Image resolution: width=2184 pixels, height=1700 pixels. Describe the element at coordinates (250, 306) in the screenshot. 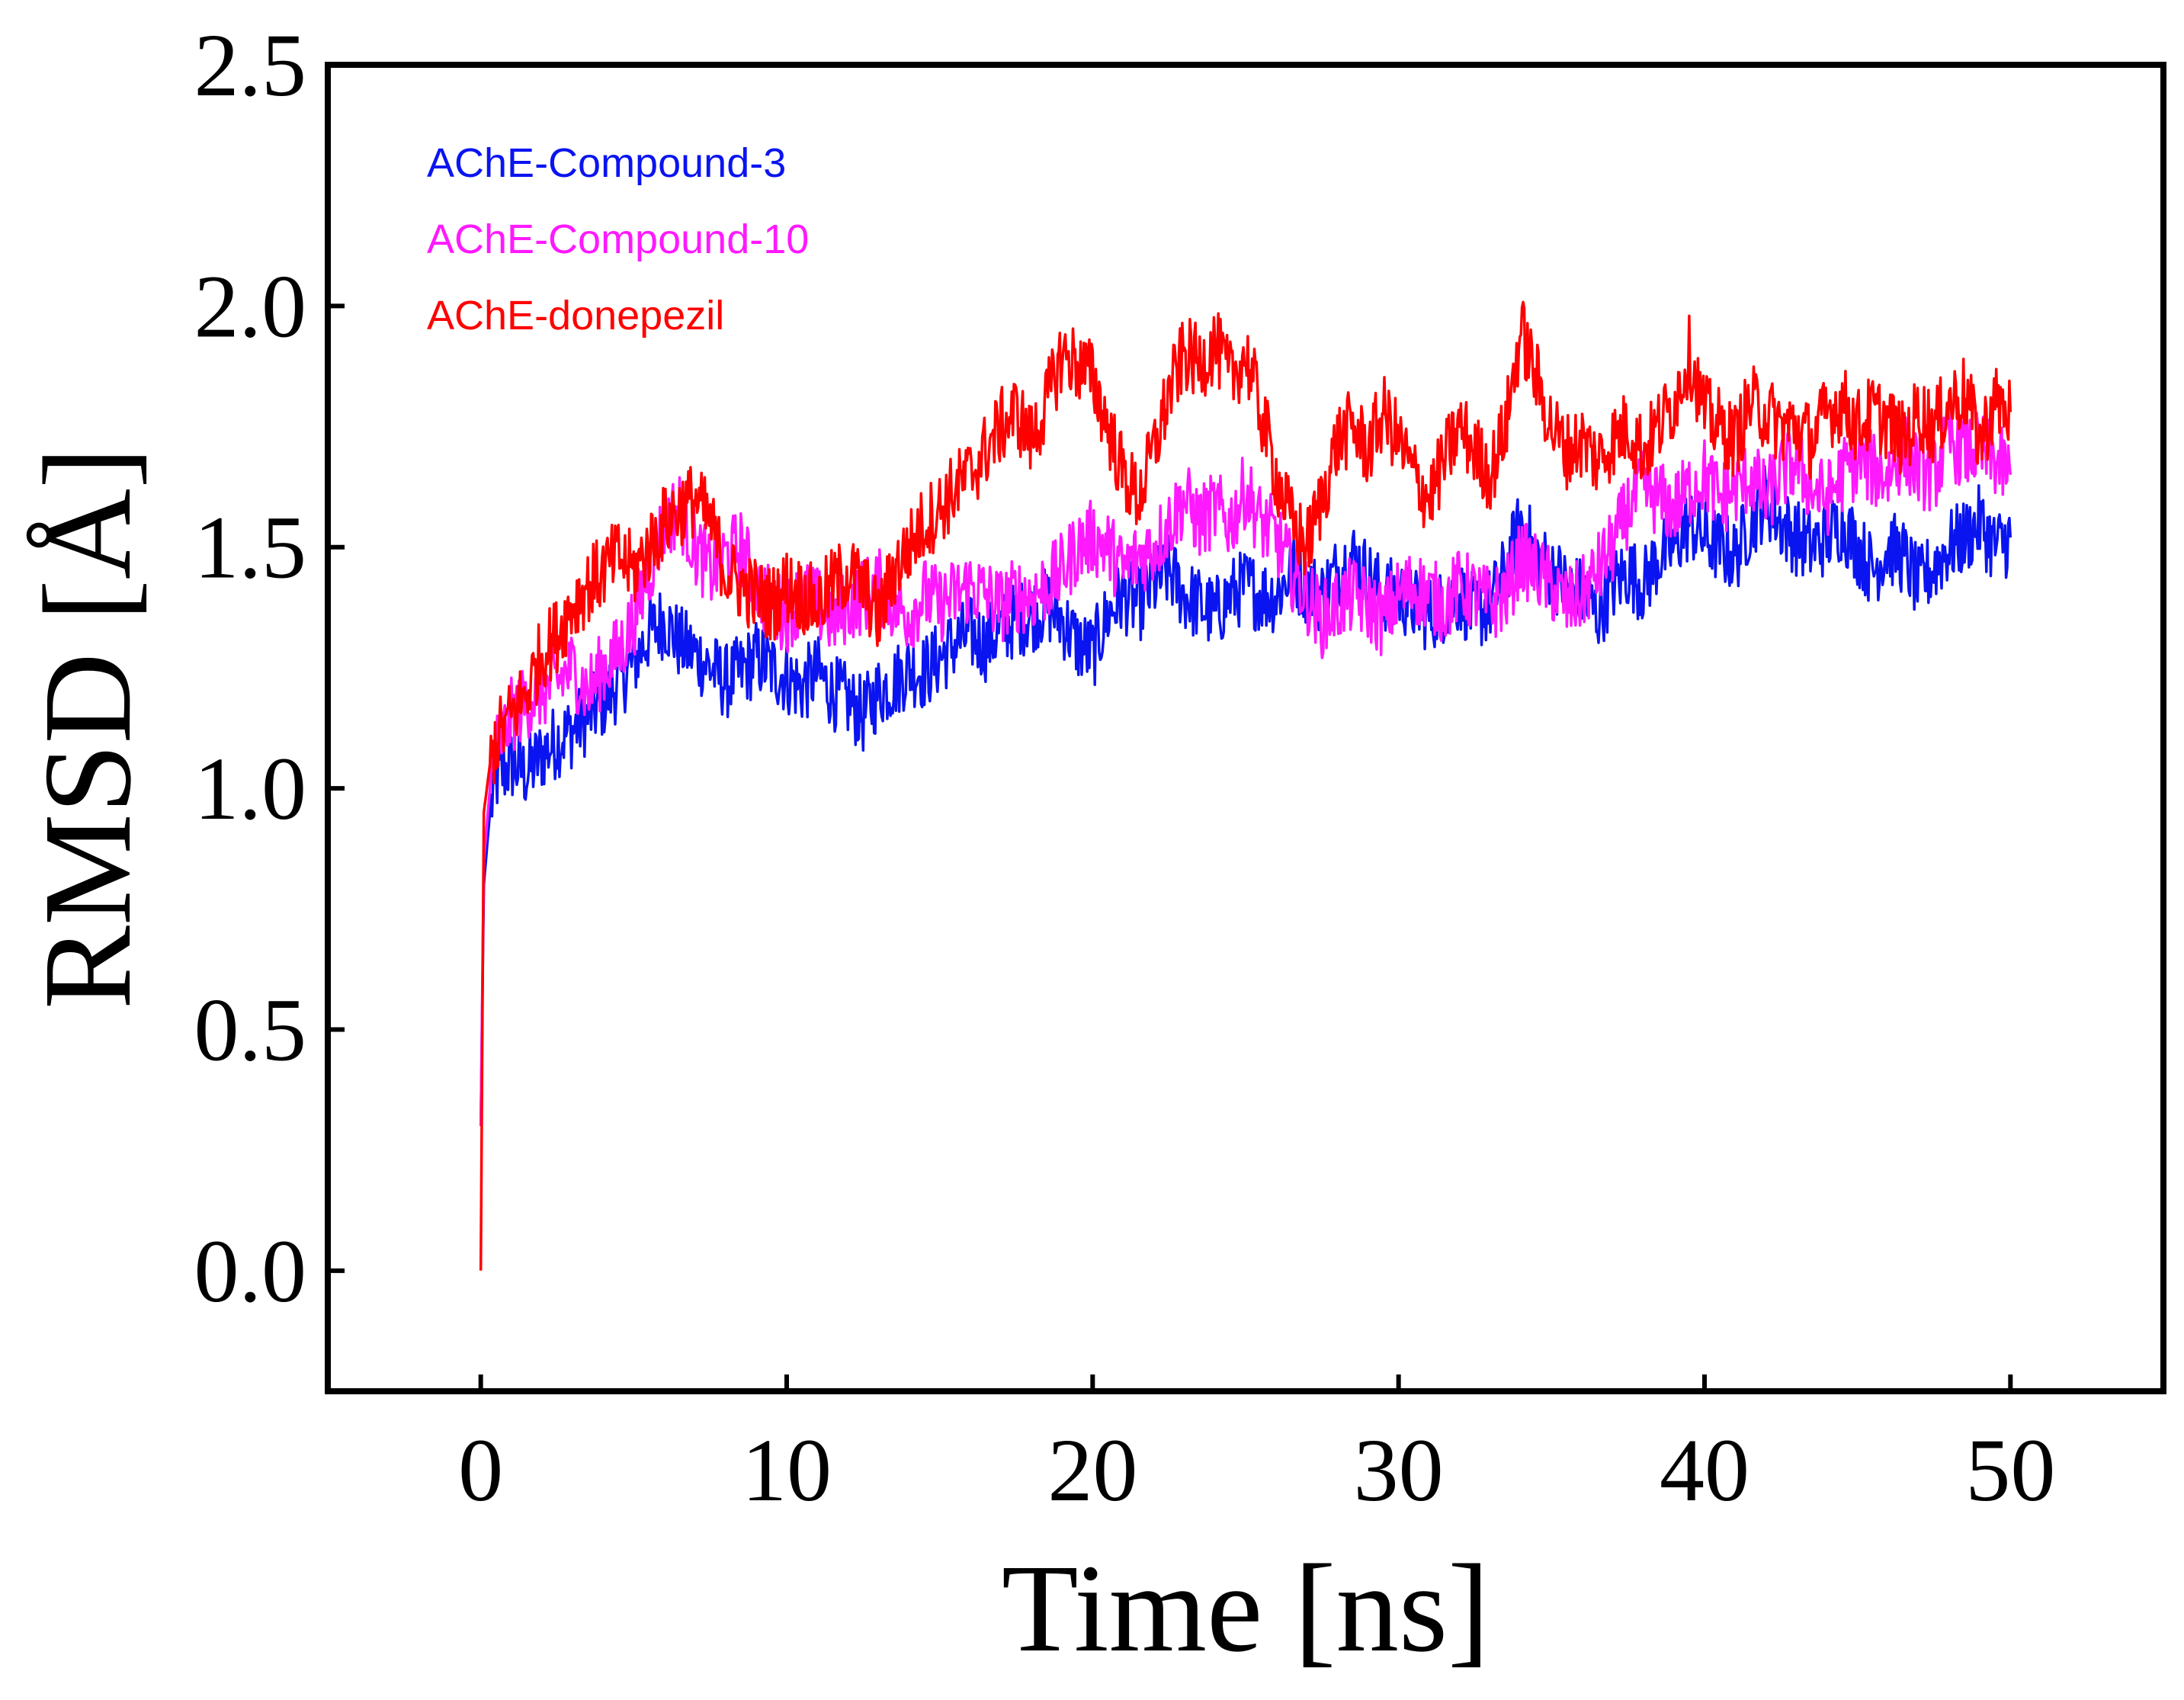

I see `y-tick-label: 2.0` at that location.